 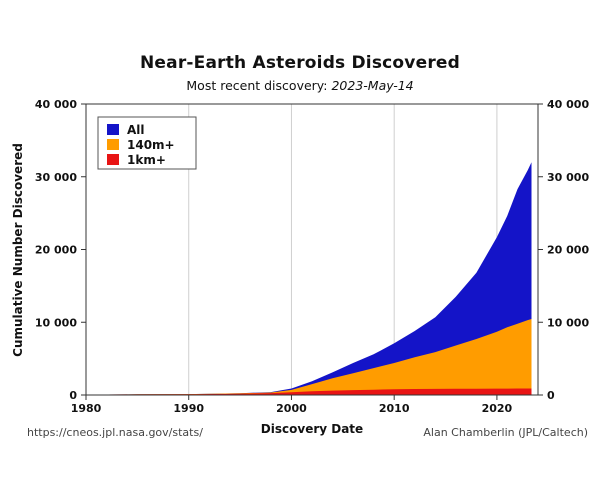 I want to click on subtitle-date: 2023-May-14, so click(x=372, y=85).